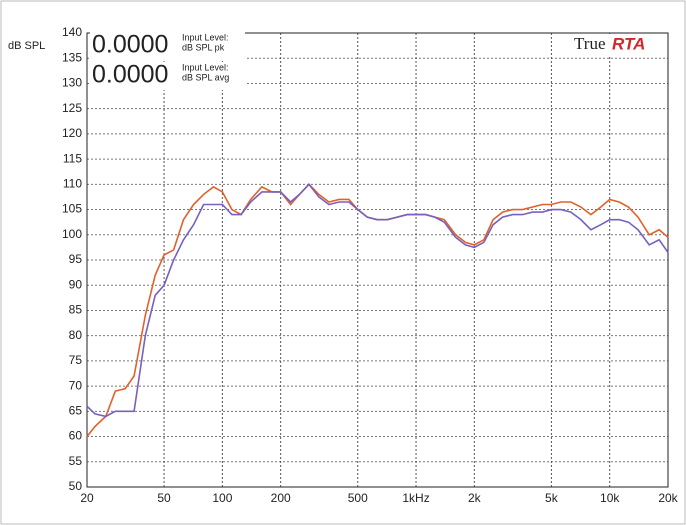 This screenshot has height=525, width=686. Describe the element at coordinates (76, 335) in the screenshot. I see `y-tick-label: 80` at that location.